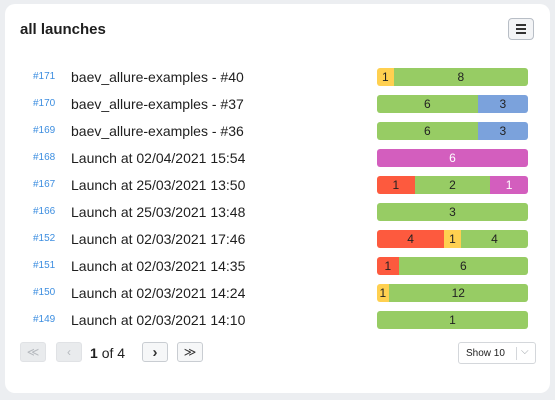  Describe the element at coordinates (277, 211) in the screenshot. I see `launch-row: #166 Launch at 25/03/2021 13:48 3` at that location.